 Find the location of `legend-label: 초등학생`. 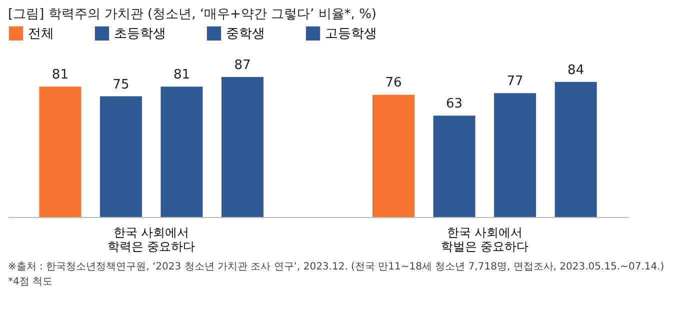

legend-label: 초등학생 is located at coordinates (140, 34).